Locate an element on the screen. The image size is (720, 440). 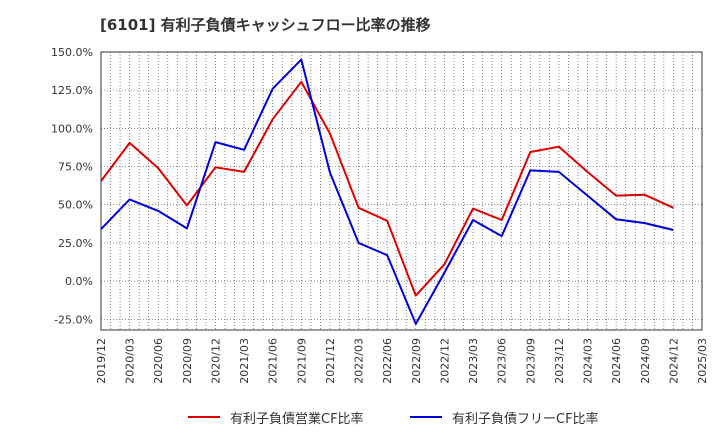
legend-item-operating-cf: 有利子負債営業CF比率 is located at coordinates (276, 417).